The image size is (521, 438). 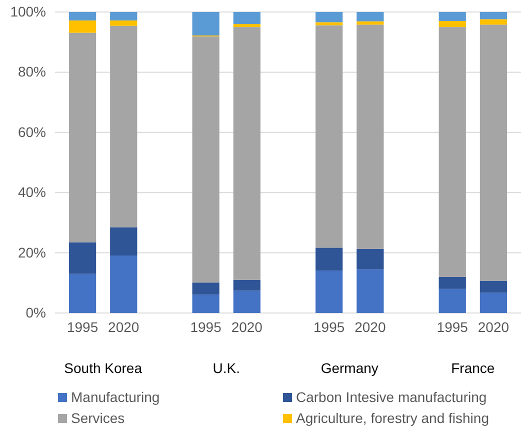 What do you see at coordinates (28, 11) in the screenshot?
I see `y-tick-label: 100%` at bounding box center [28, 11].